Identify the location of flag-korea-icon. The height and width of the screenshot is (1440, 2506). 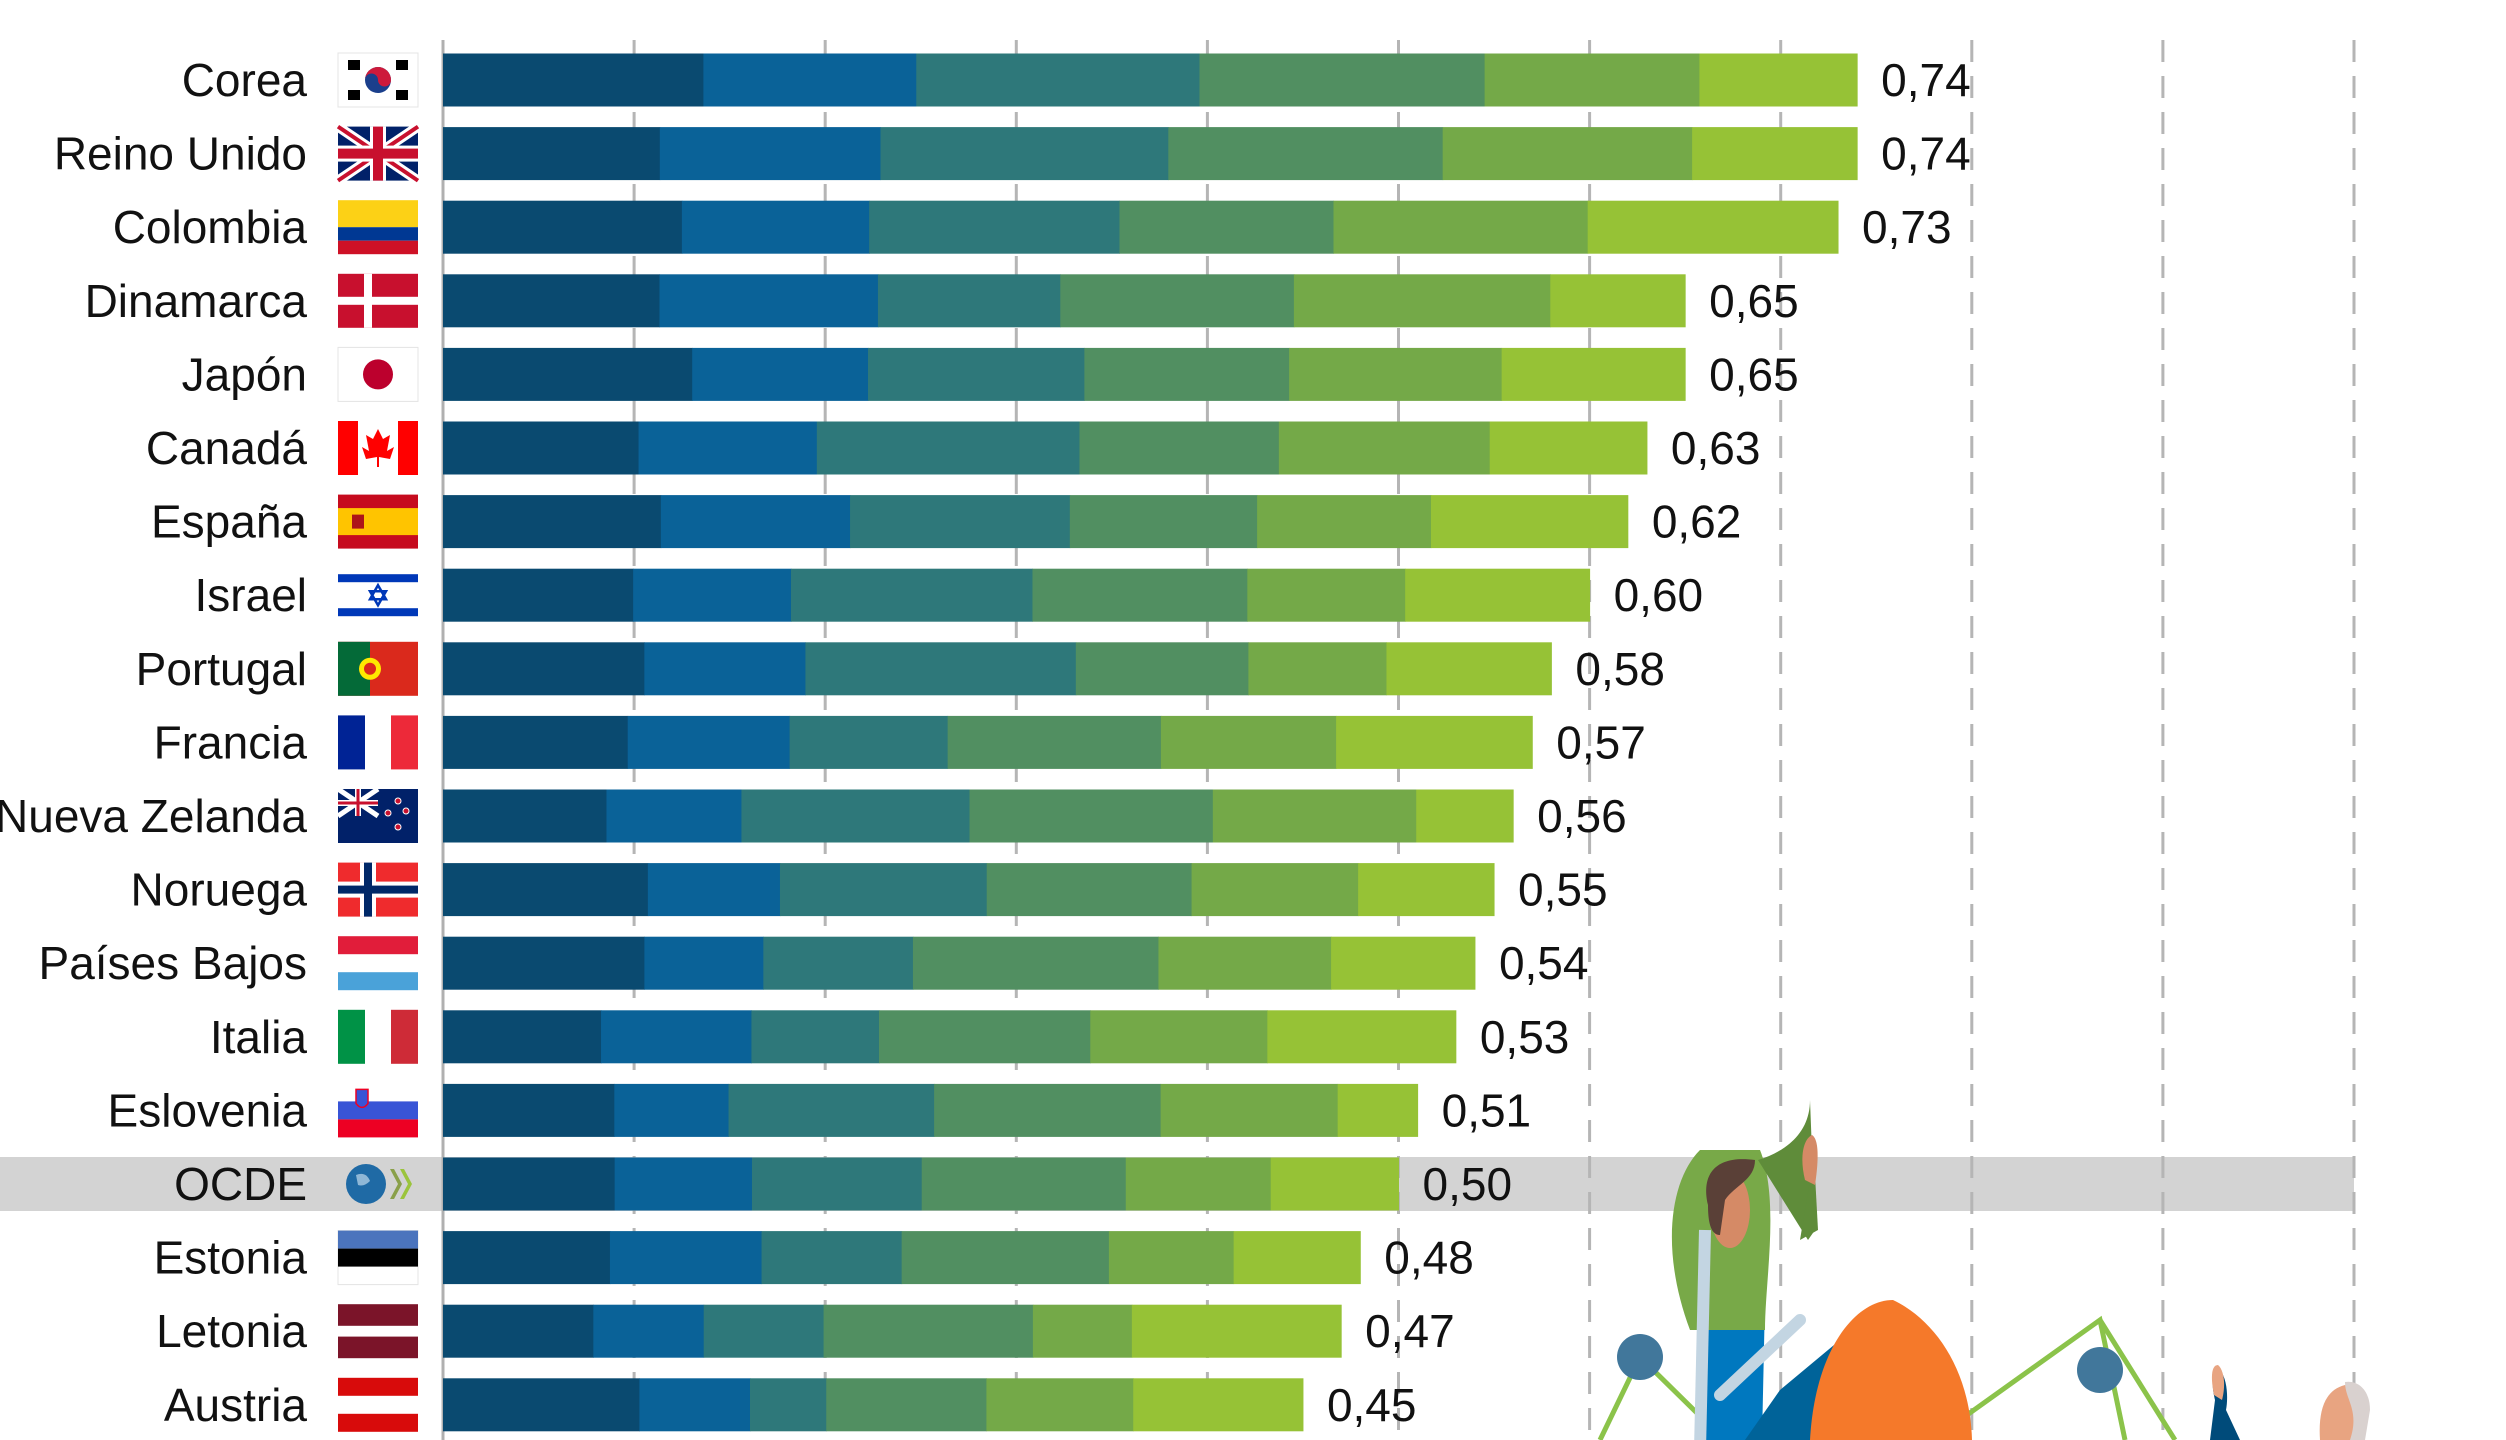
(378, 80).